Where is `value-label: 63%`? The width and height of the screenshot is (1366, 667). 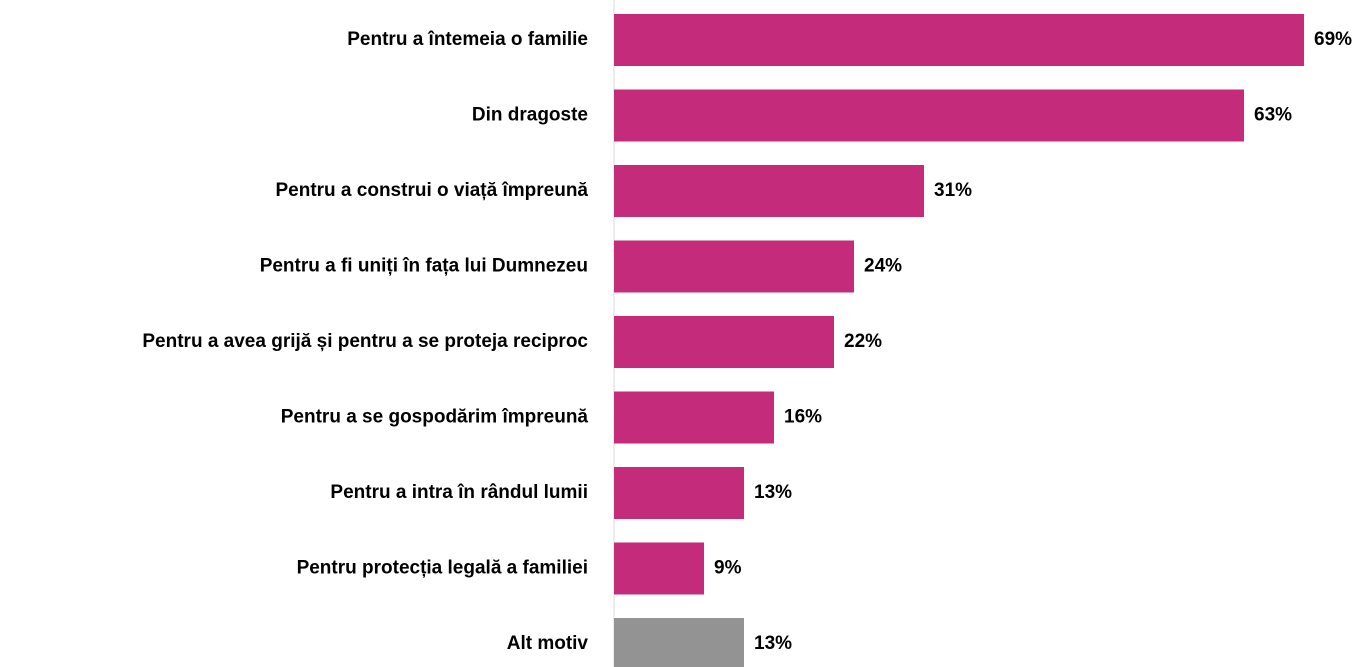
value-label: 63% is located at coordinates (1273, 115).